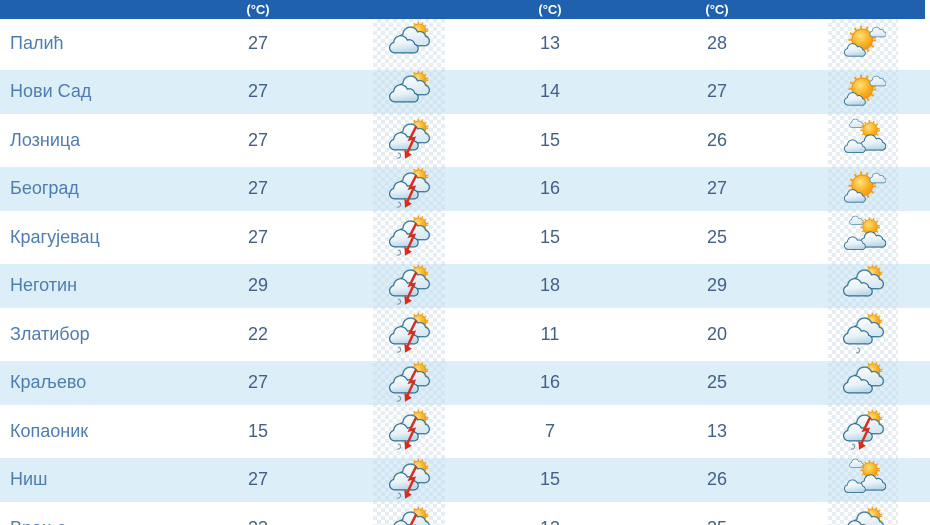  I want to click on city-name: Ниш, so click(29, 479).